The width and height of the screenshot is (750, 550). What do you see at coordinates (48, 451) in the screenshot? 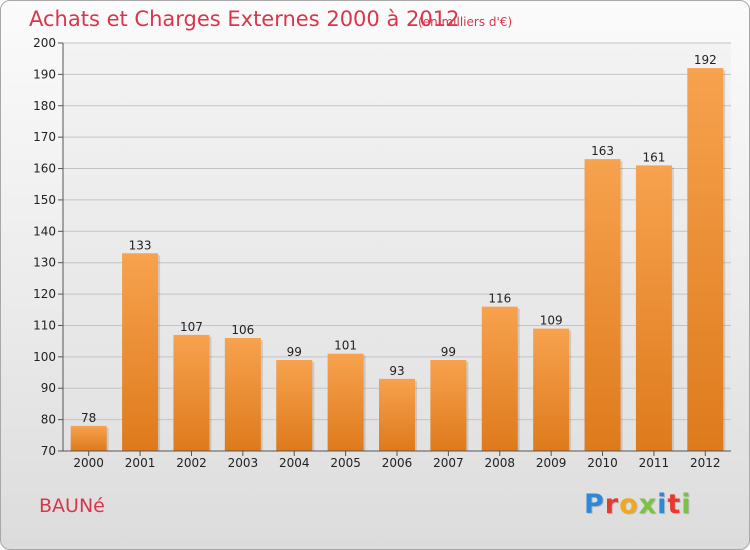
I see `y-tick-label: 70` at bounding box center [48, 451].